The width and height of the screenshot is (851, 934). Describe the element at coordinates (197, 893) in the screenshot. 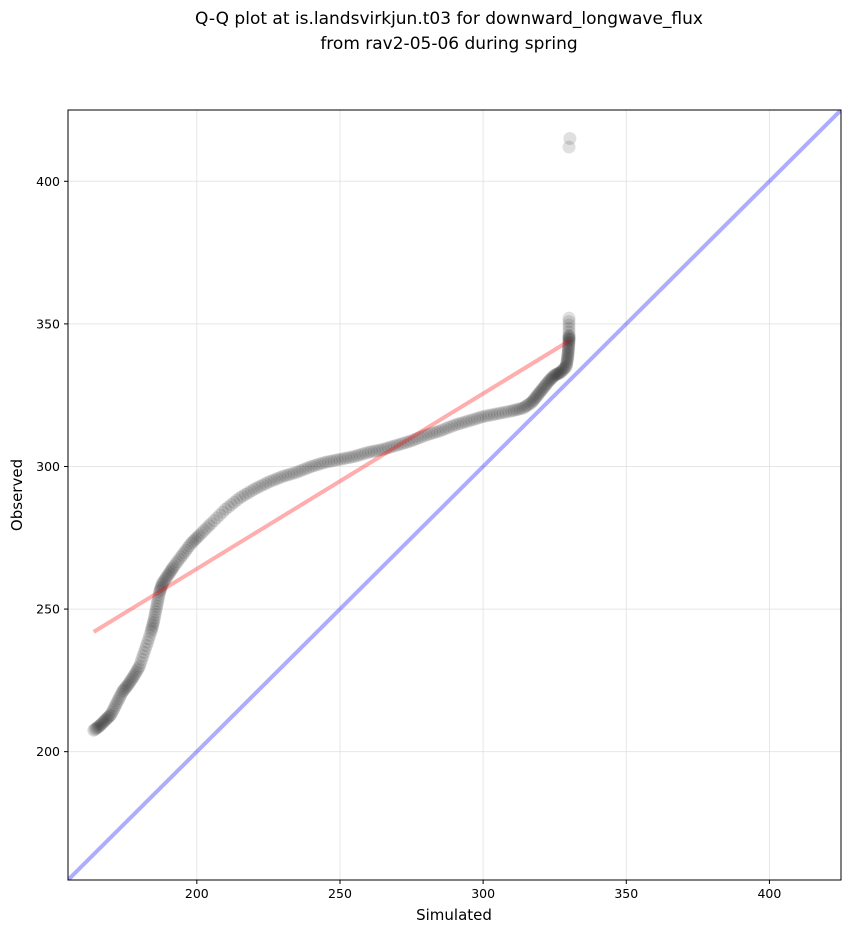

I see `x-tick-label: 200` at that location.